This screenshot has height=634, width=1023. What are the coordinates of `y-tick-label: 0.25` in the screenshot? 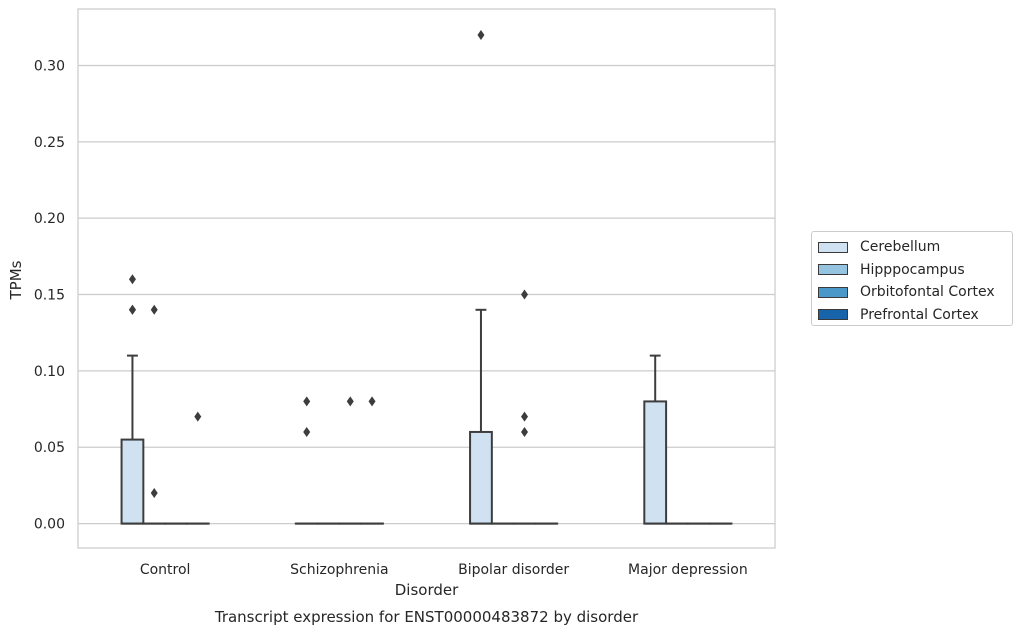 It's located at (49, 143).